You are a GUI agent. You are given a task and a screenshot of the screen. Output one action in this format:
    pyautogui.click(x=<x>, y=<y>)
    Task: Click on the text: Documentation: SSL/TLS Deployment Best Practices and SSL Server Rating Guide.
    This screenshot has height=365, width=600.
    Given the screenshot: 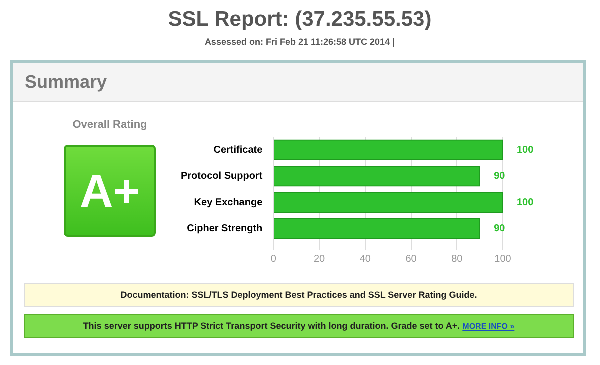 What is the action you would take?
    pyautogui.click(x=299, y=295)
    